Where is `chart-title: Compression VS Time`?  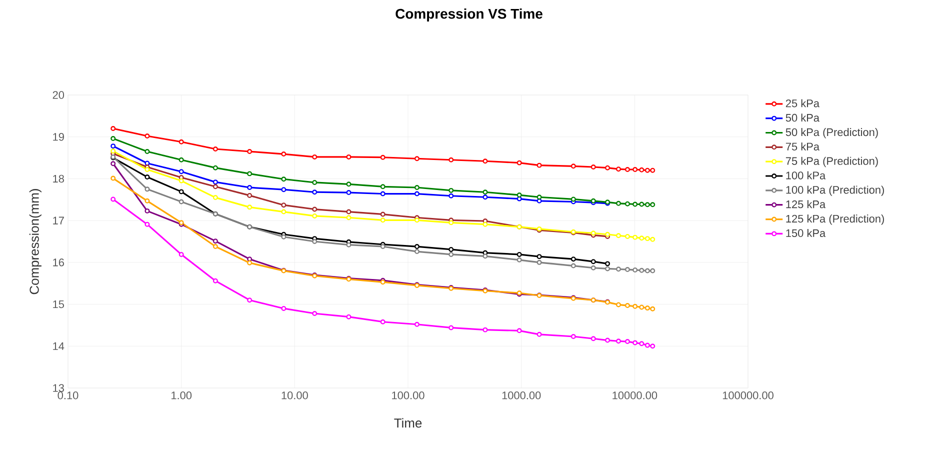
chart-title: Compression VS Time is located at coordinates (469, 15).